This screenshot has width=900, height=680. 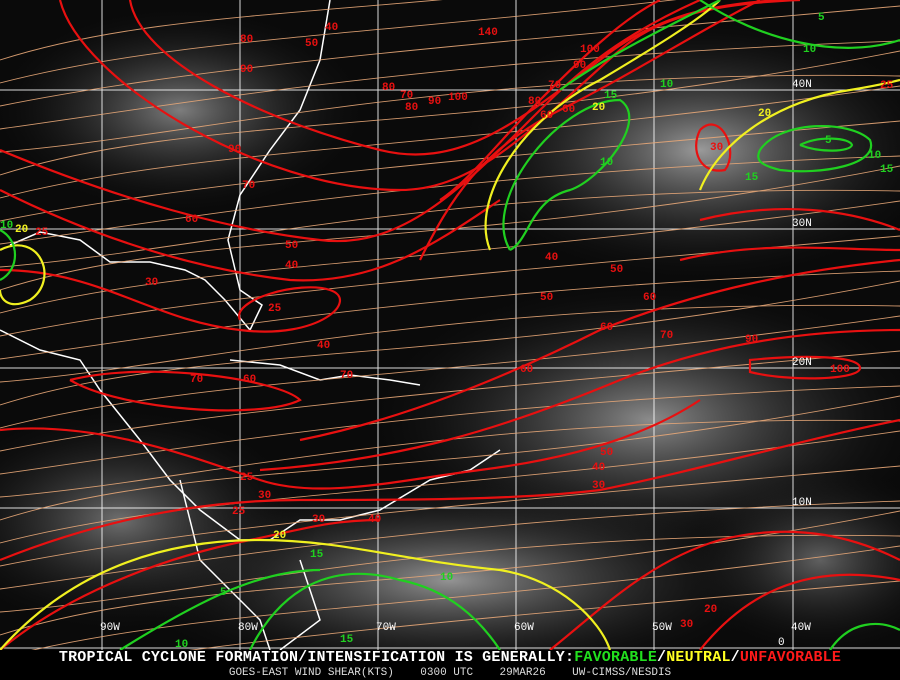 What do you see at coordinates (802, 224) in the screenshot?
I see `lat-label: 30N` at bounding box center [802, 224].